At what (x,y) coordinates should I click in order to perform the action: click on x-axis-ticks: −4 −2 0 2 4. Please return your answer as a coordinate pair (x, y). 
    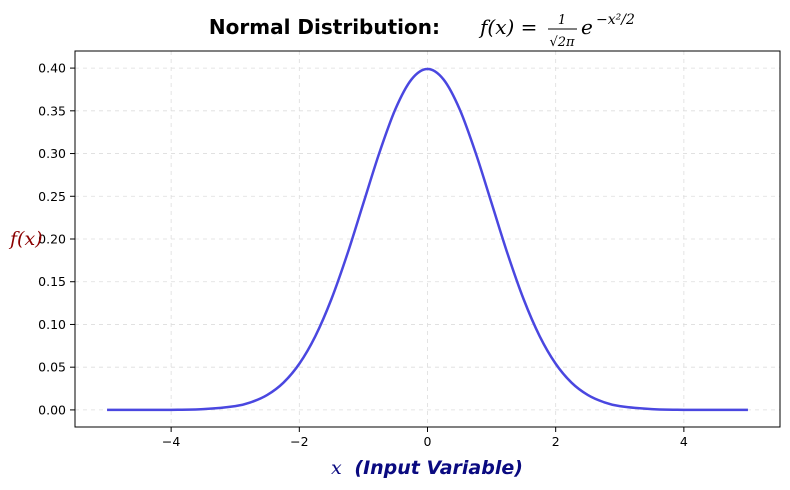
    Looking at the image, I should click on (425, 438).